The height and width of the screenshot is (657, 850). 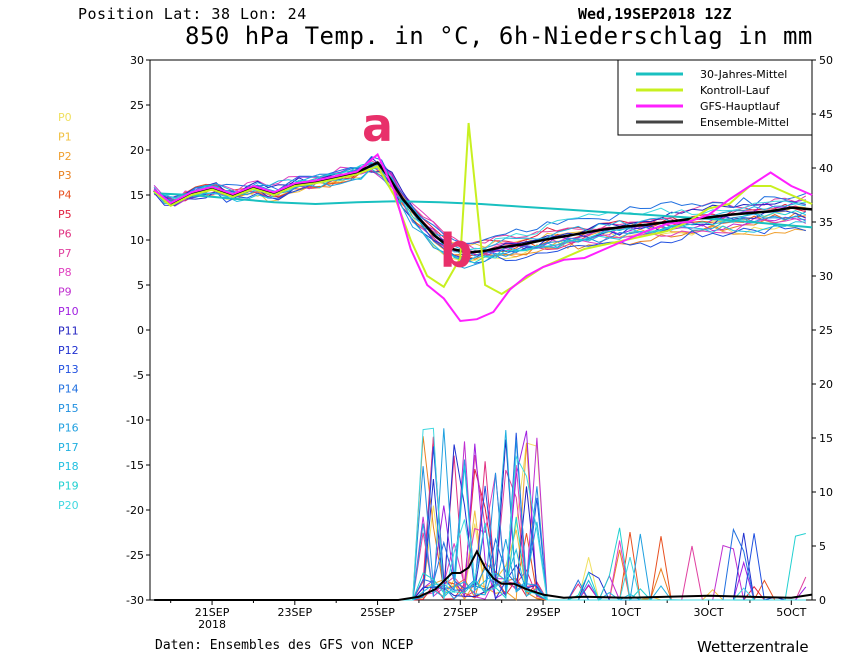 I want to click on y-right-tick-label: 0, so click(x=822, y=600).